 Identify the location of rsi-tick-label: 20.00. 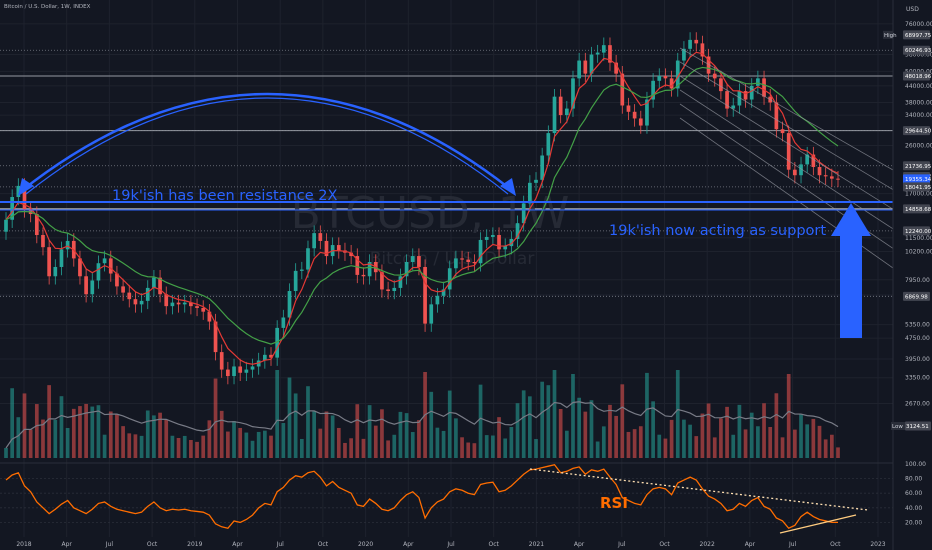
(913, 522).